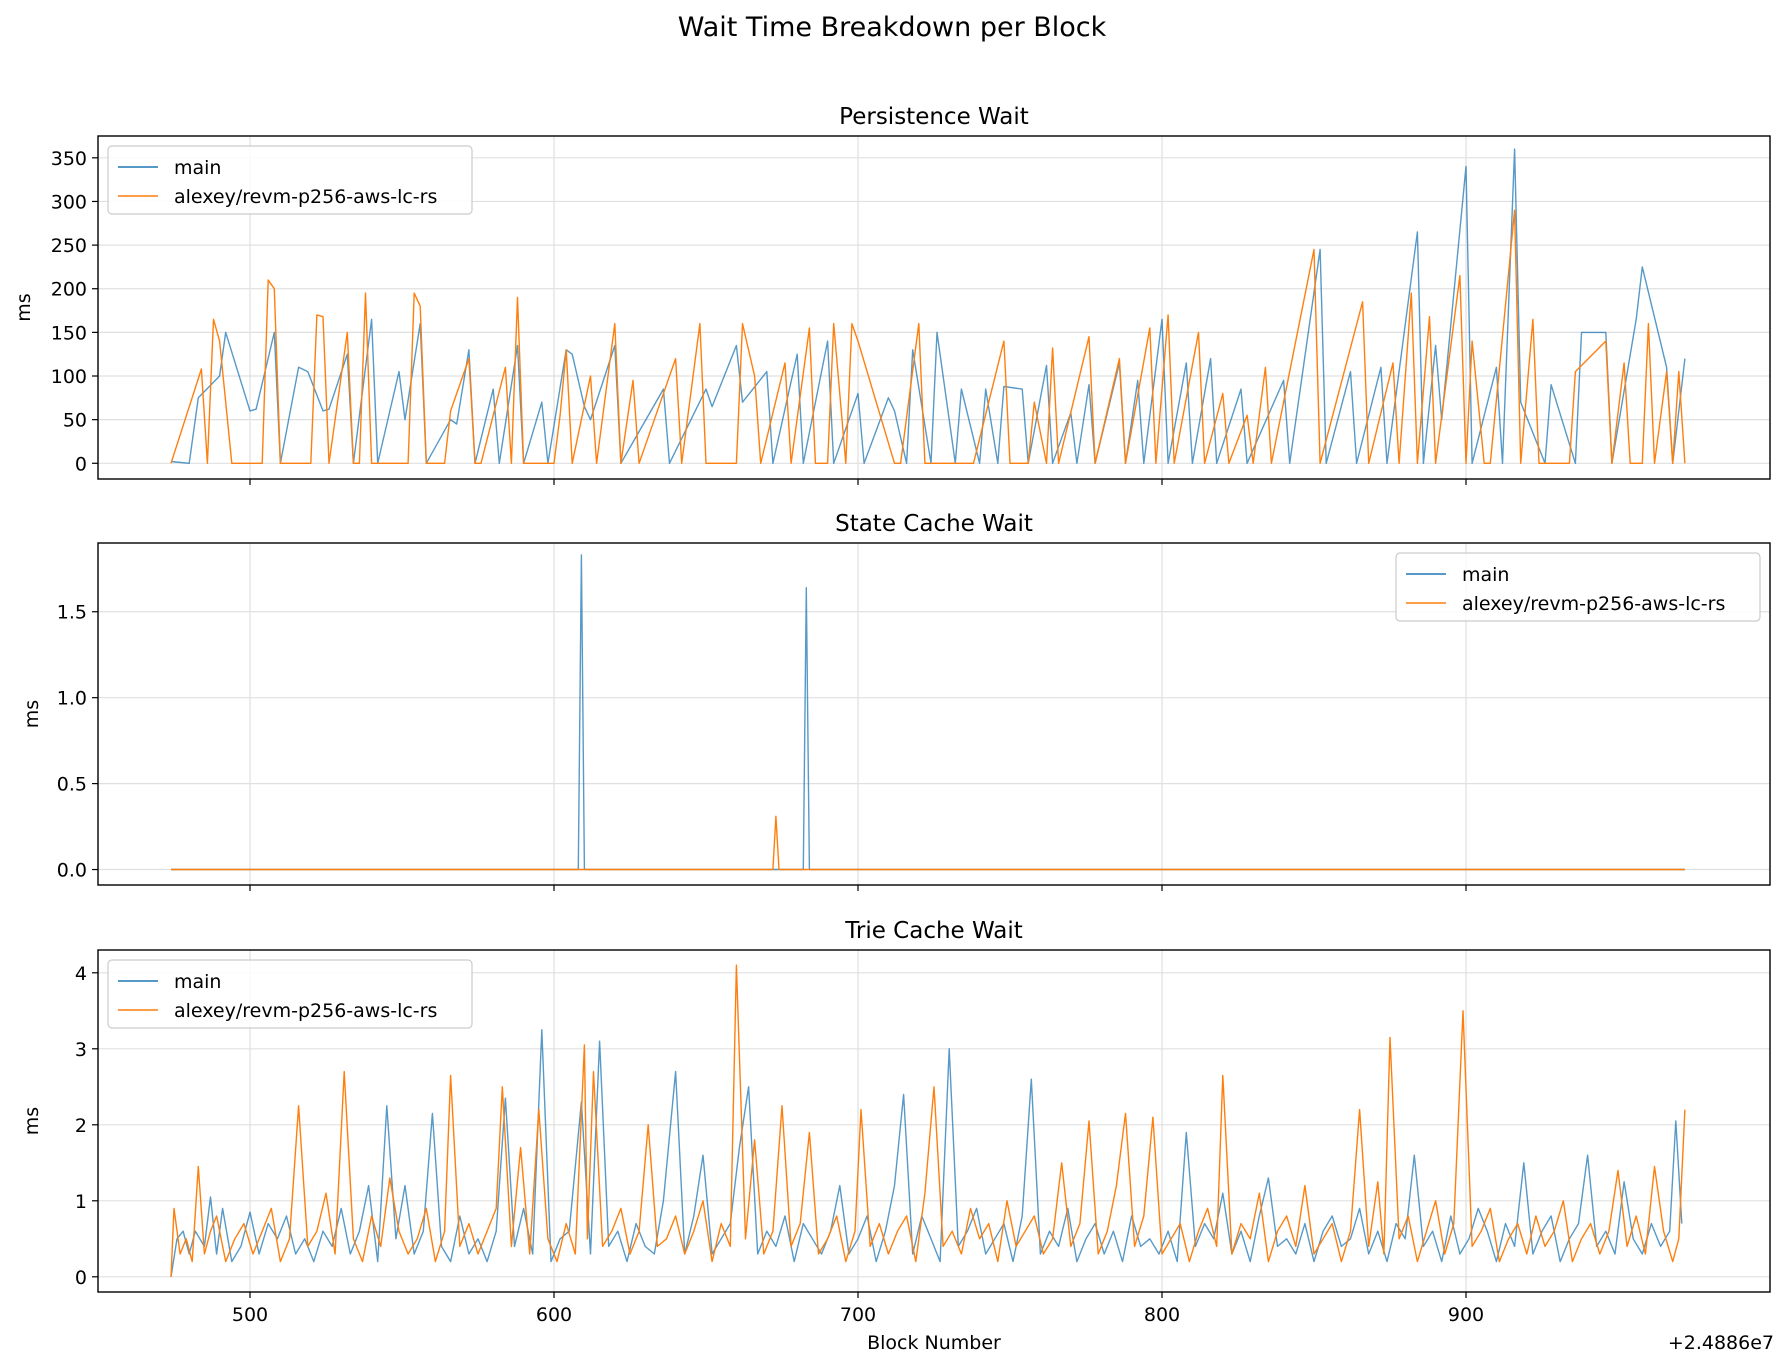 Image resolution: width=1784 pixels, height=1369 pixels. I want to click on figure-title: Wait Time Breakdown per Block, so click(892, 27).